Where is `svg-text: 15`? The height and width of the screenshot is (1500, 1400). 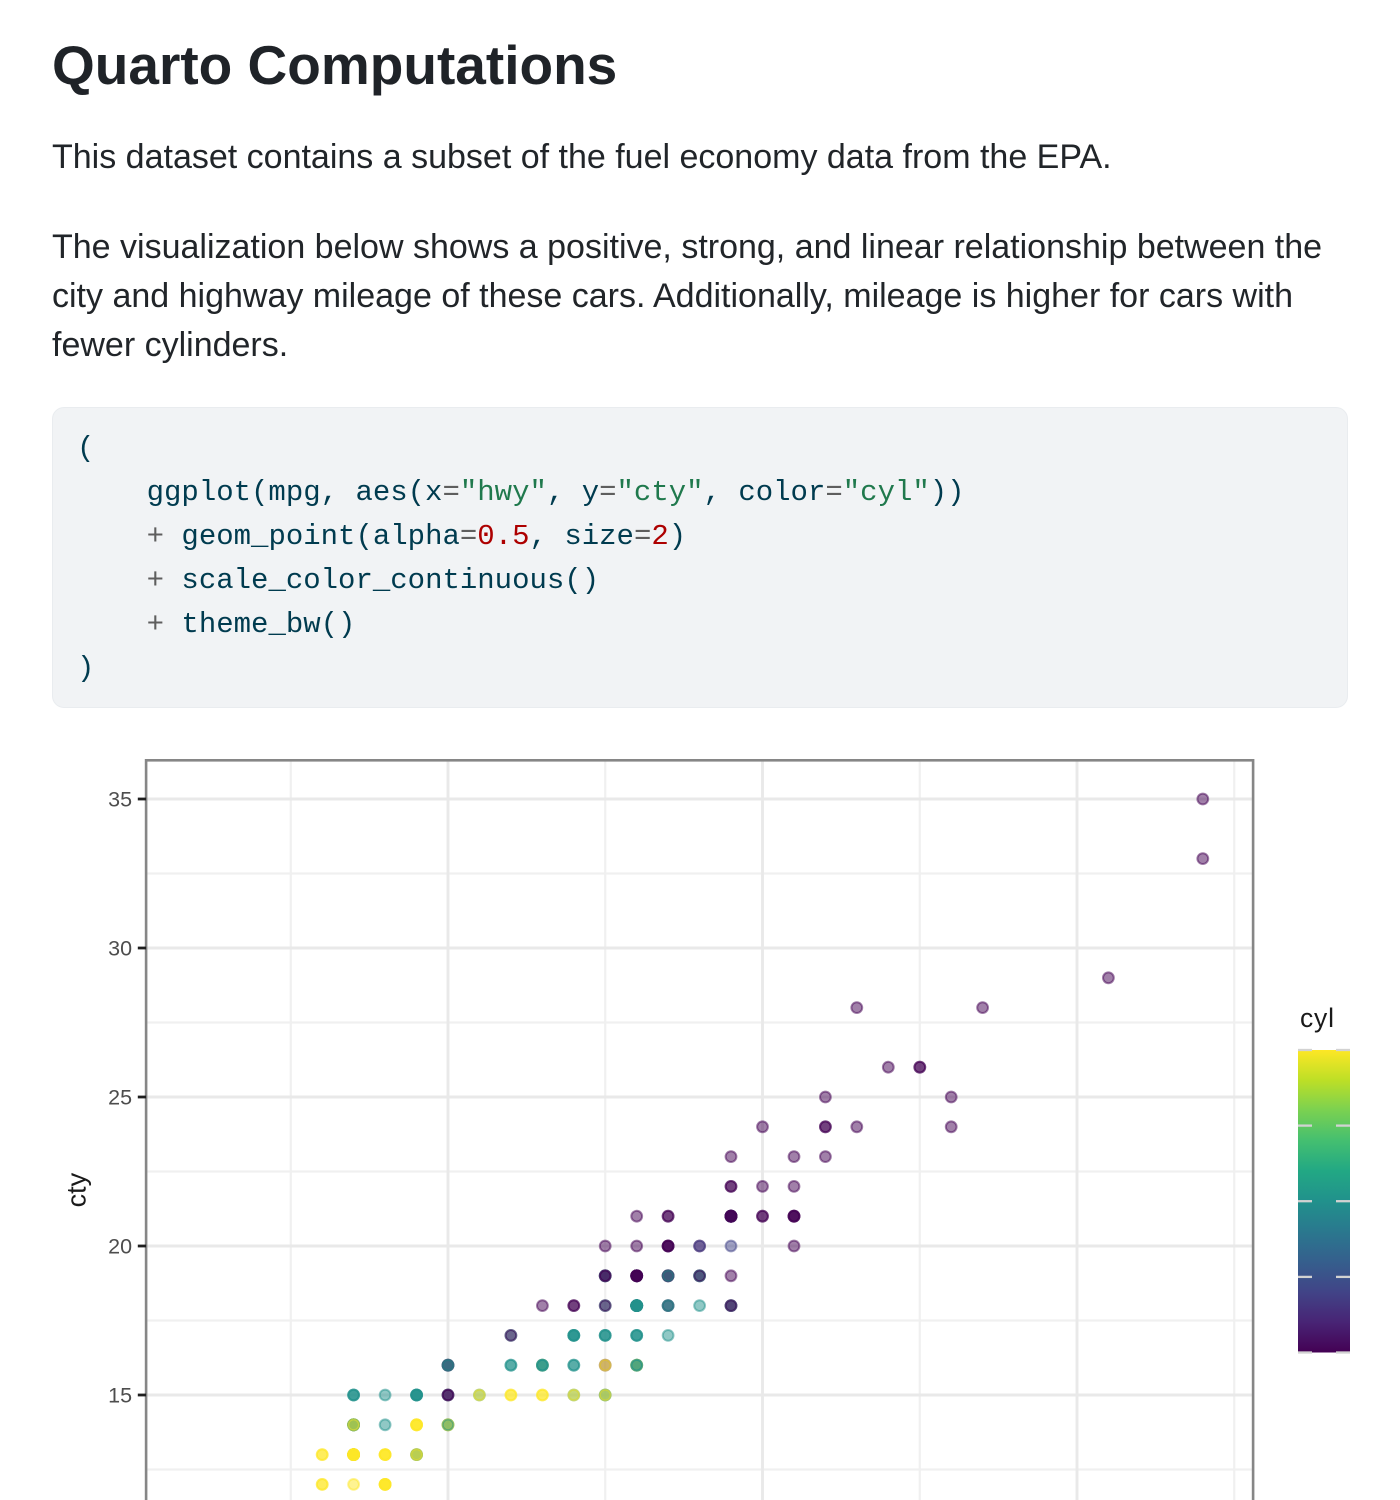 svg-text: 15 is located at coordinates (120, 1396).